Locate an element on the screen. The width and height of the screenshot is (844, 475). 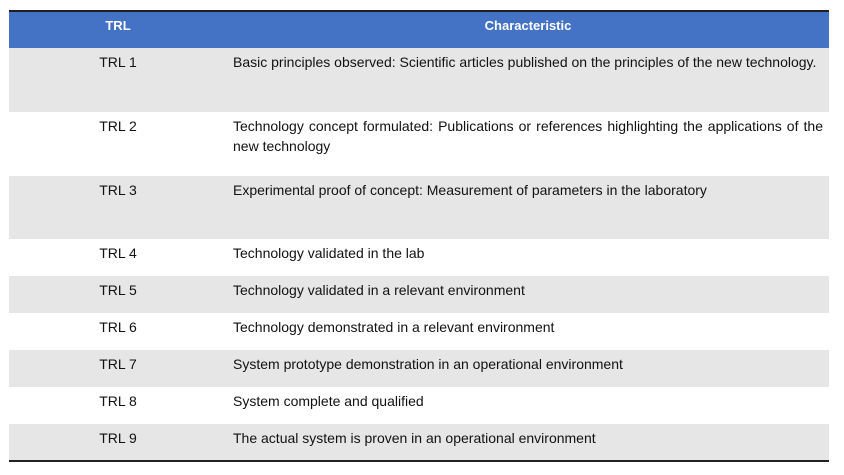
table-row: TRL 4 Technology validated in the lab is located at coordinates (419, 257).